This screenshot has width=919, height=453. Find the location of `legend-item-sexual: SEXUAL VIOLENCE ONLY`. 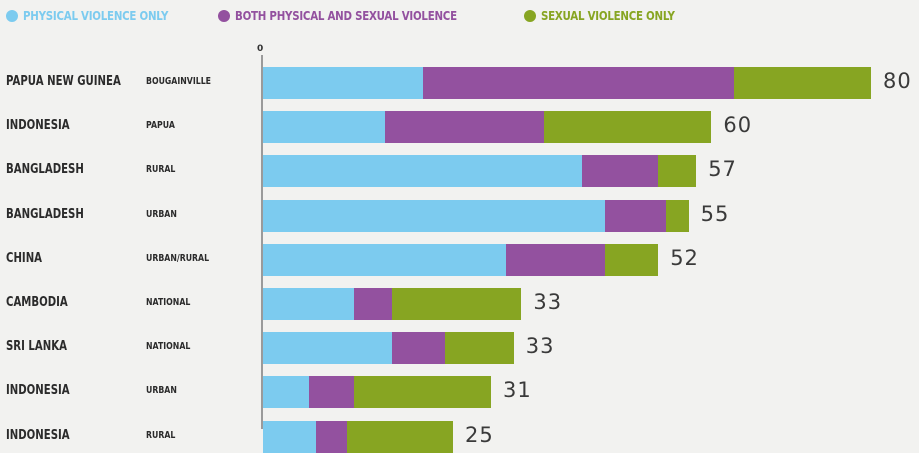

legend-item-sexual: SEXUAL VIOLENCE ONLY is located at coordinates (613, 15).